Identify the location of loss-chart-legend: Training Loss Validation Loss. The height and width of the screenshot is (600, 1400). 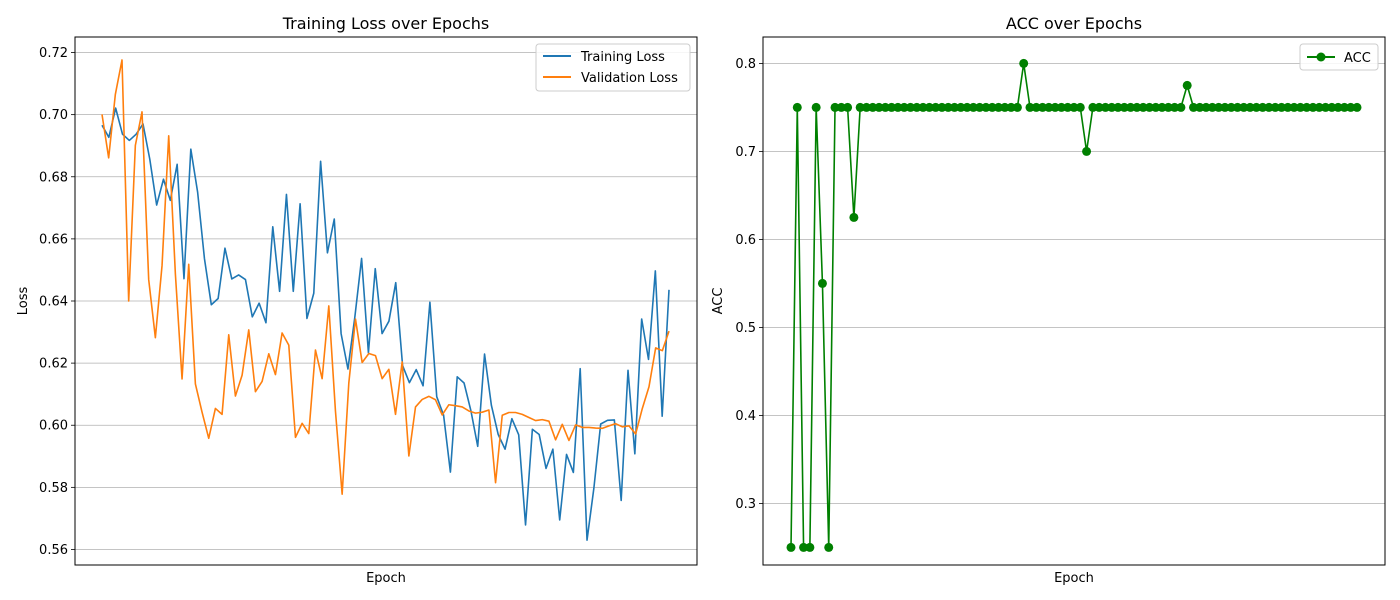
(613, 67).